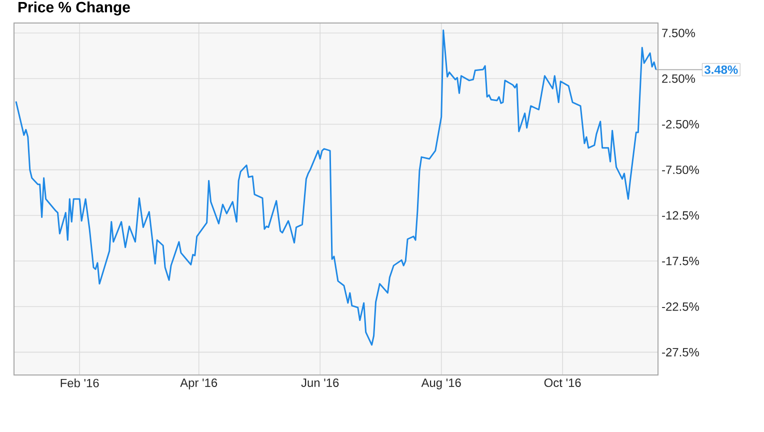  Describe the element at coordinates (721, 69) in the screenshot. I see `annotation: 3.48%` at that location.